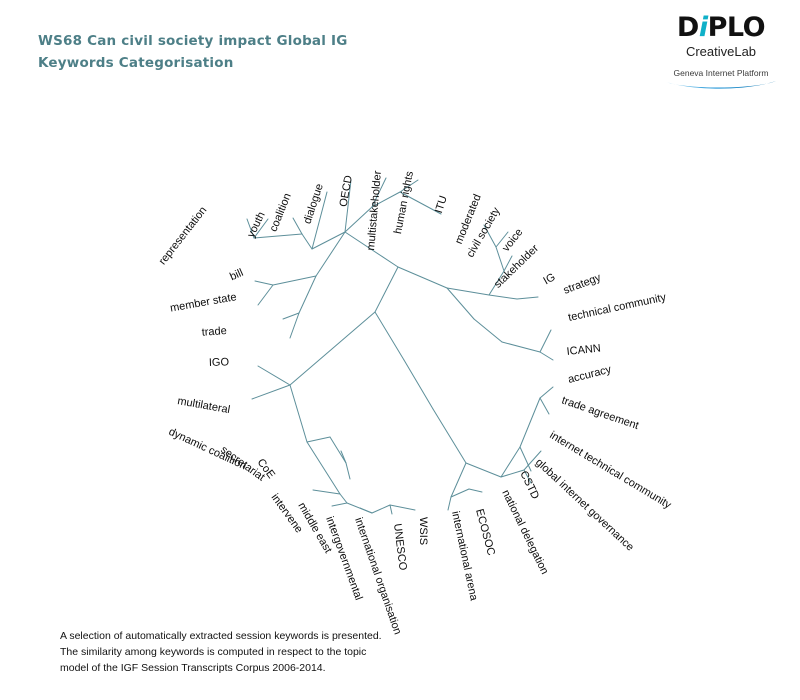 The width and height of the screenshot is (800, 700). I want to click on tree-leaf-label: accuracy, so click(590, 374).